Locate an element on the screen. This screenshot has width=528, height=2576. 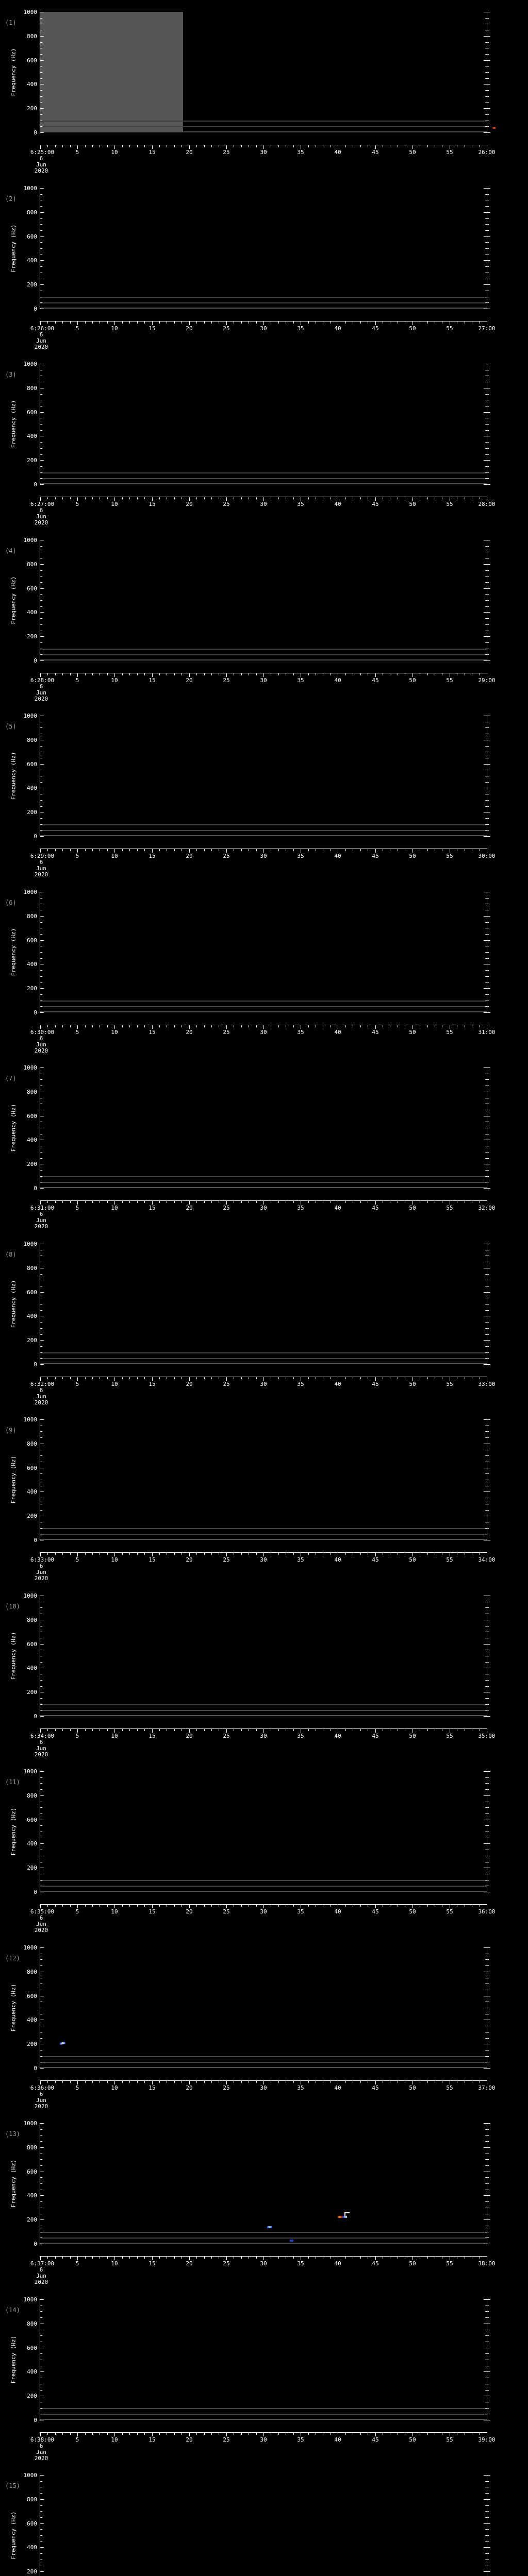
start-time-label: 6:37:00 is located at coordinates (42, 2263).